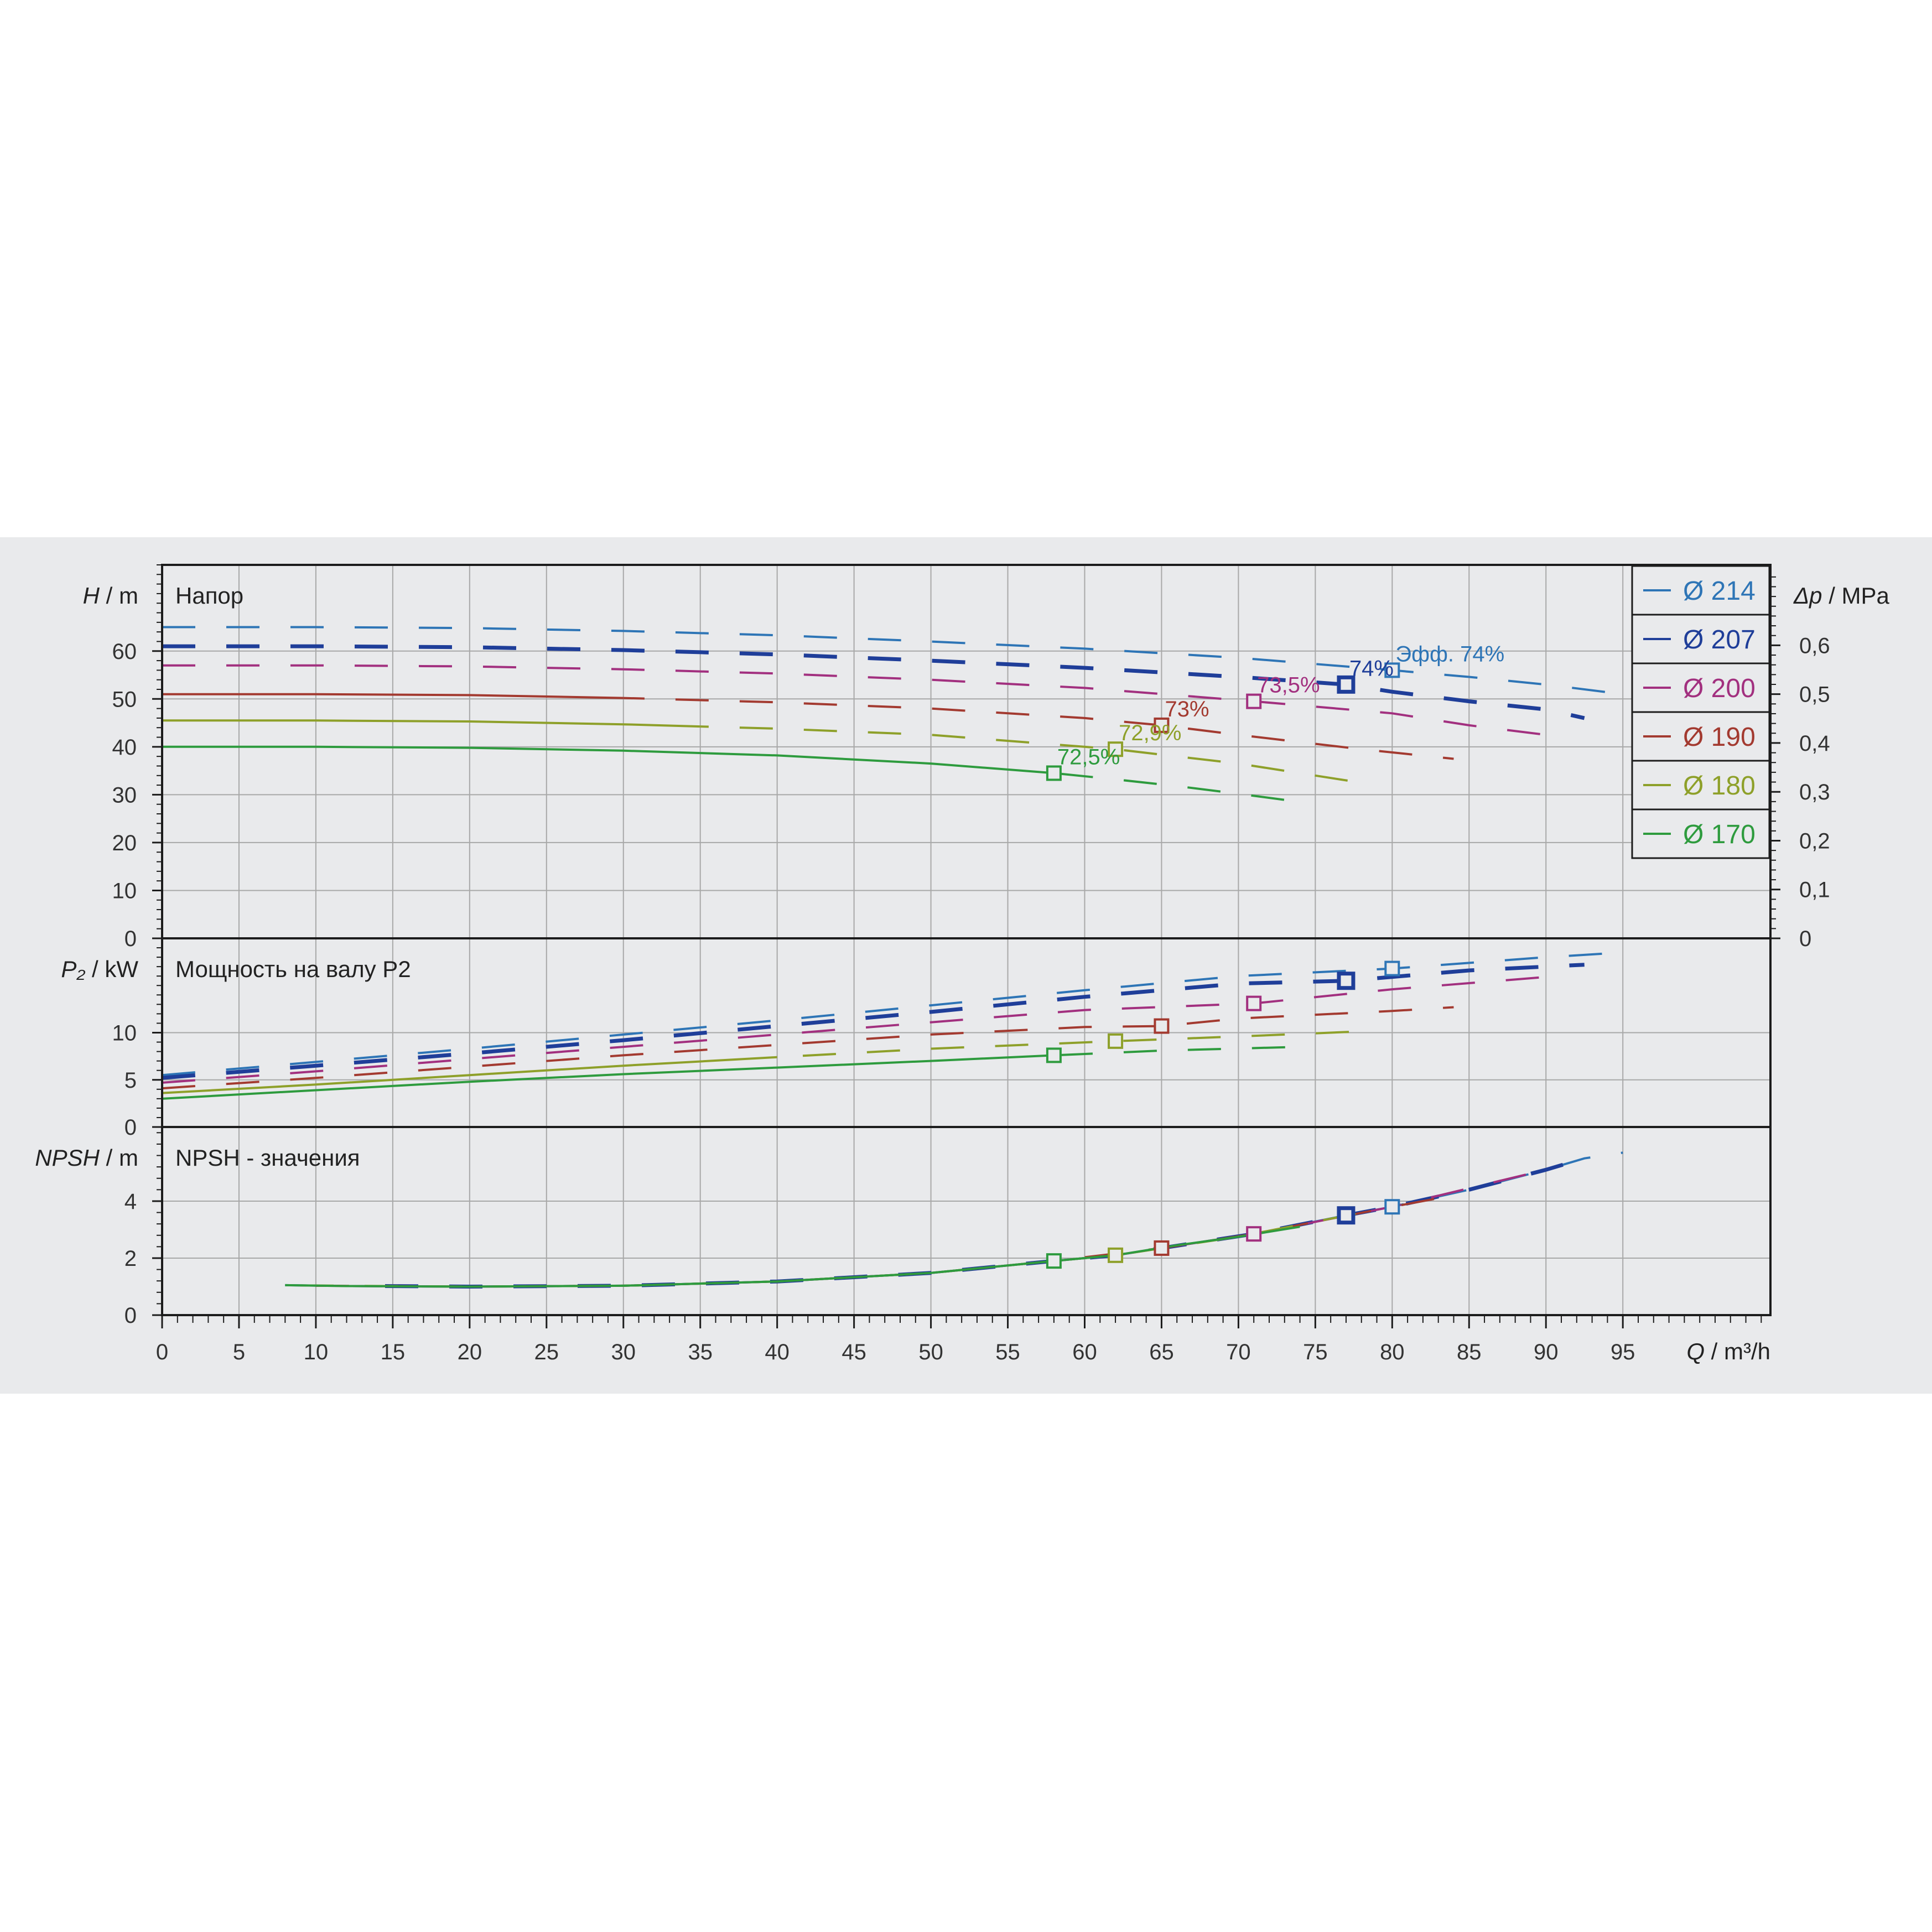 The width and height of the screenshot is (1932, 1932). I want to click on x-tick-label-75: 75, so click(1315, 1352).